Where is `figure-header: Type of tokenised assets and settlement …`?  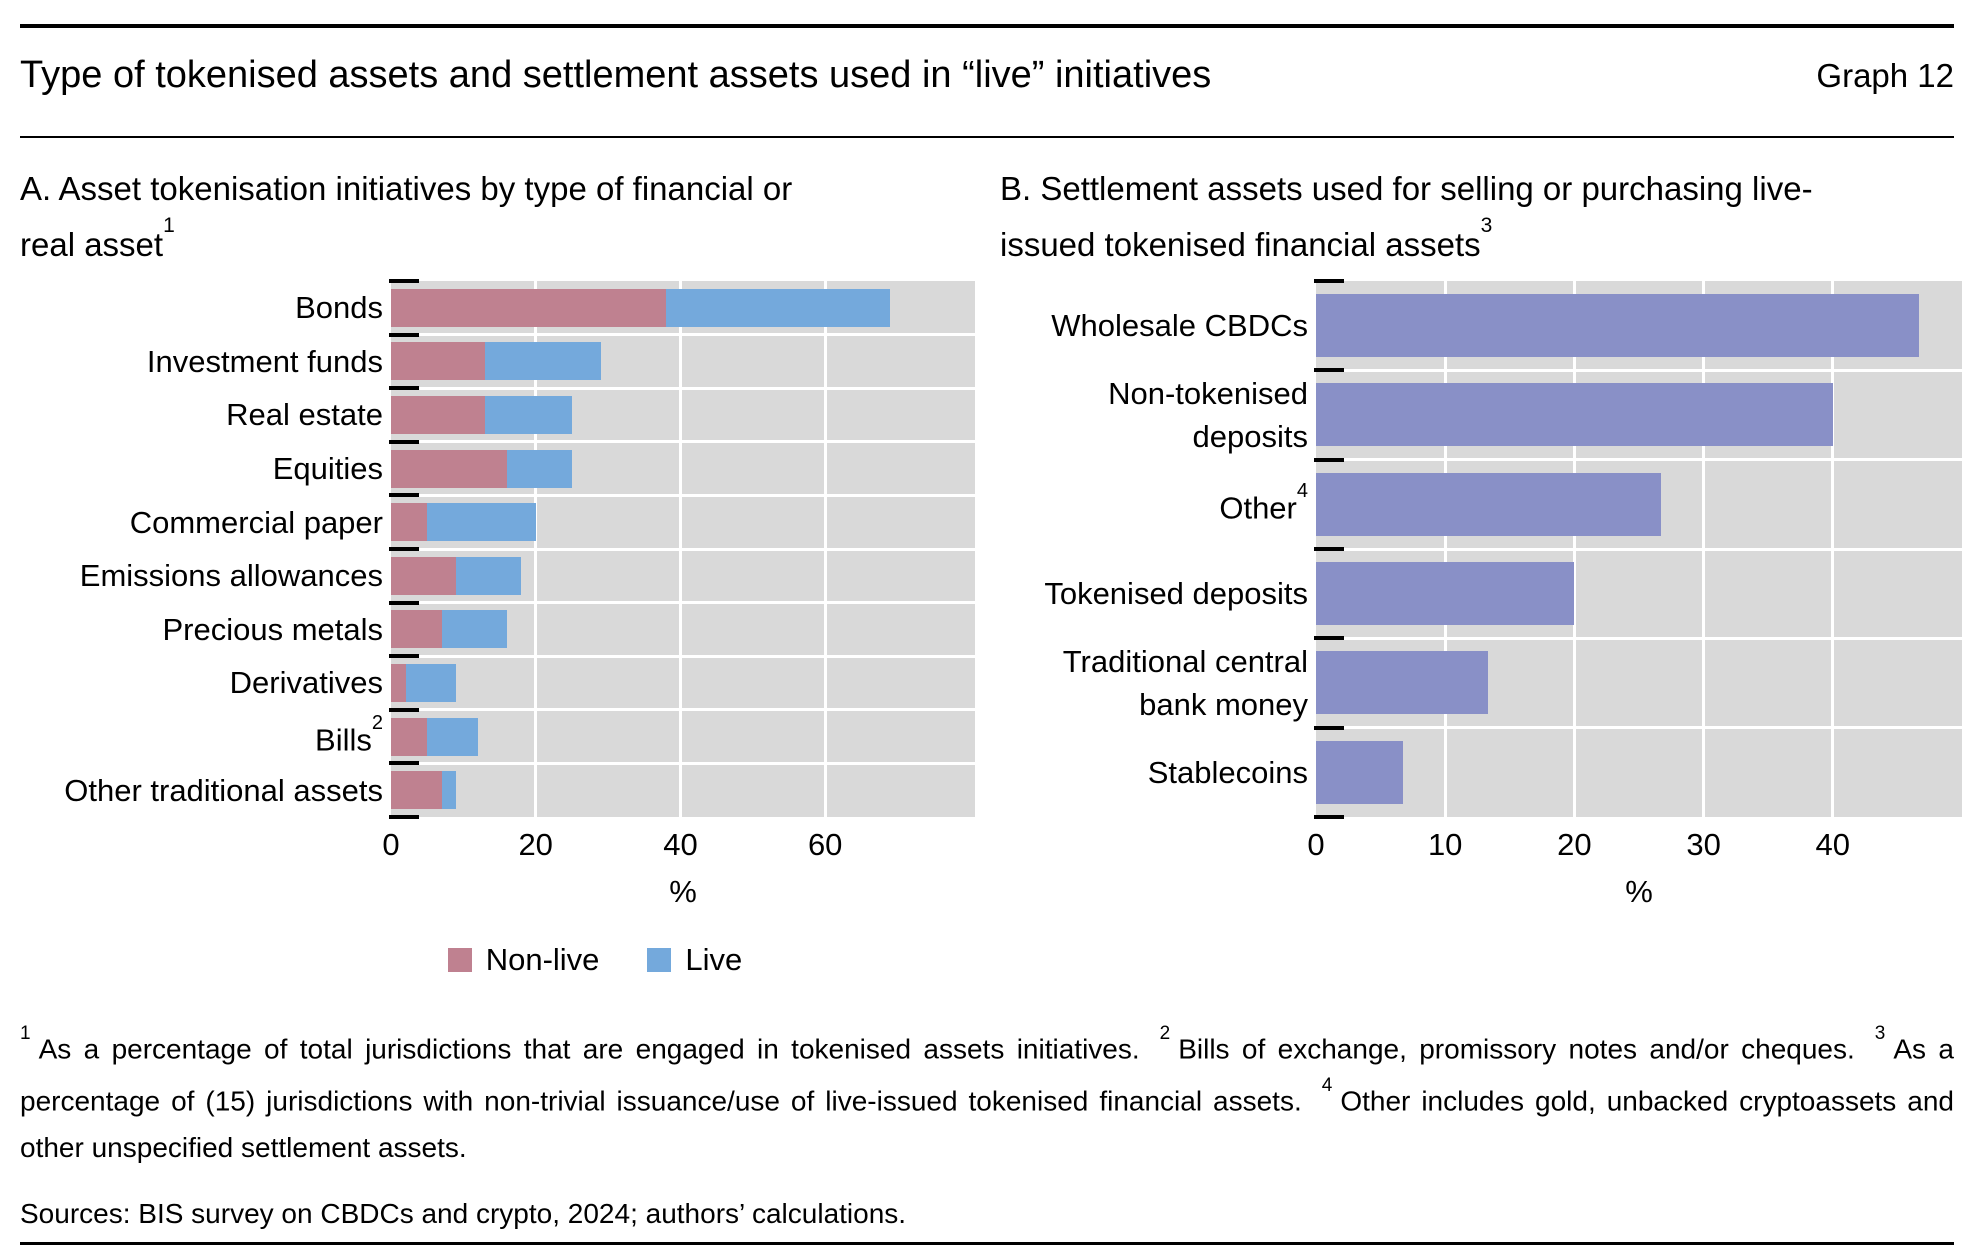
figure-header: Type of tokenised assets and settlement … is located at coordinates (987, 75).